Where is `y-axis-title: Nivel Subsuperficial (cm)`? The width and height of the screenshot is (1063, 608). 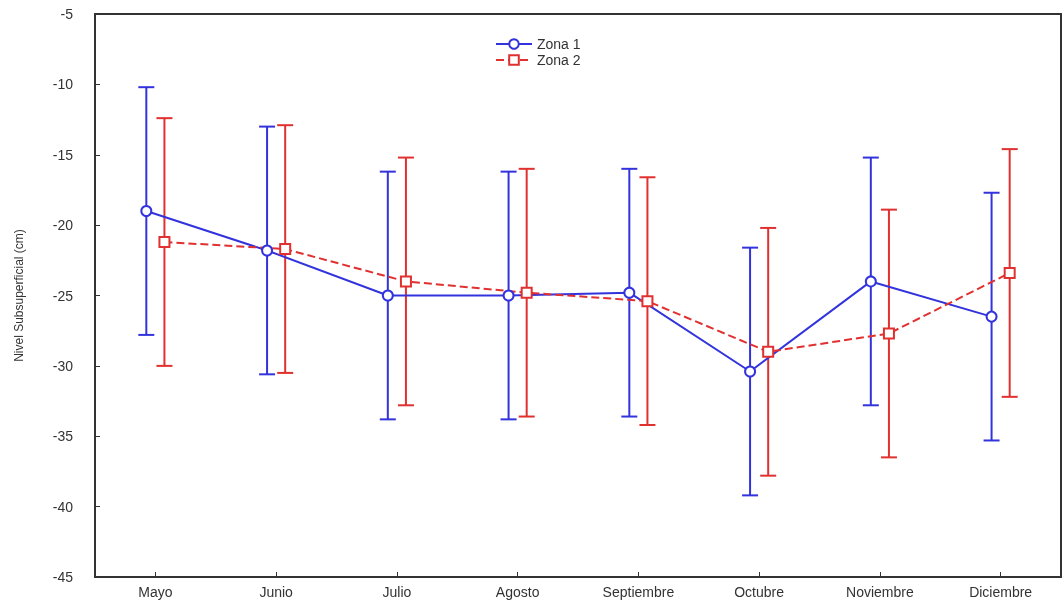
y-axis-title: Nivel Subsuperficial (cm) is located at coordinates (19, 295).